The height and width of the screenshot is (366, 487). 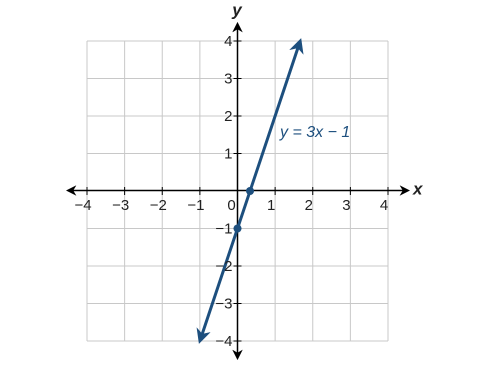 What do you see at coordinates (271, 205) in the screenshot?
I see `x-tick-label: 1` at bounding box center [271, 205].